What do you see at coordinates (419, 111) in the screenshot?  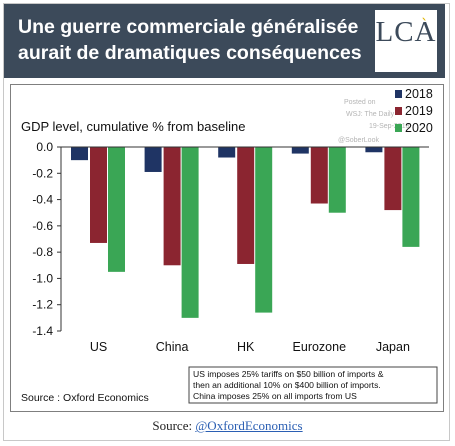 I see `legend-label-2019: 2019` at bounding box center [419, 111].